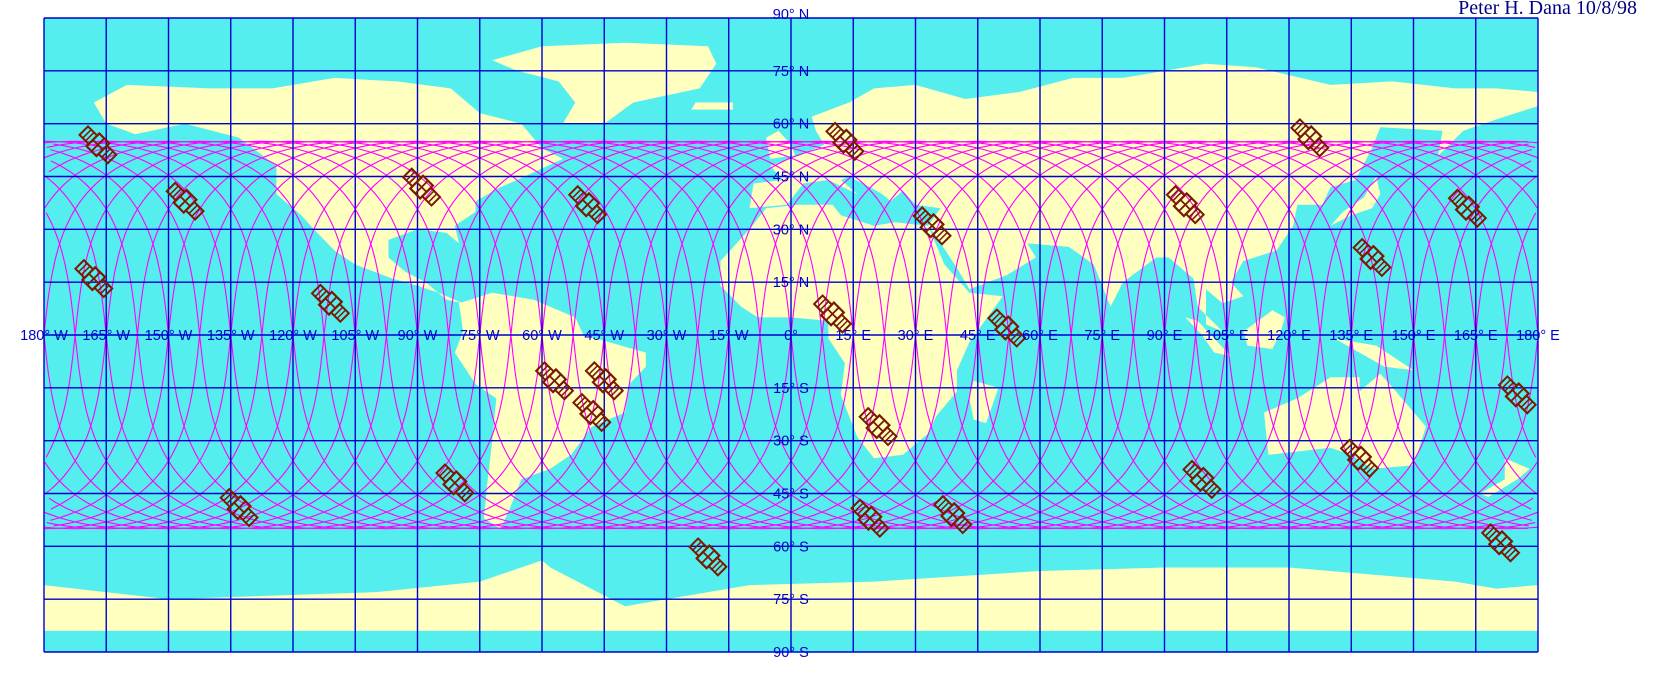 The image size is (1655, 695). Describe the element at coordinates (667, 336) in the screenshot. I see `lon-label: 30° W` at that location.